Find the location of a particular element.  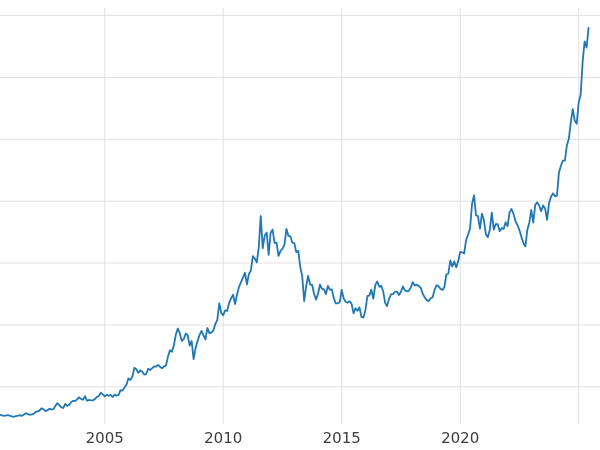

x-axis-tick-label: 2010 is located at coordinates (223, 438).